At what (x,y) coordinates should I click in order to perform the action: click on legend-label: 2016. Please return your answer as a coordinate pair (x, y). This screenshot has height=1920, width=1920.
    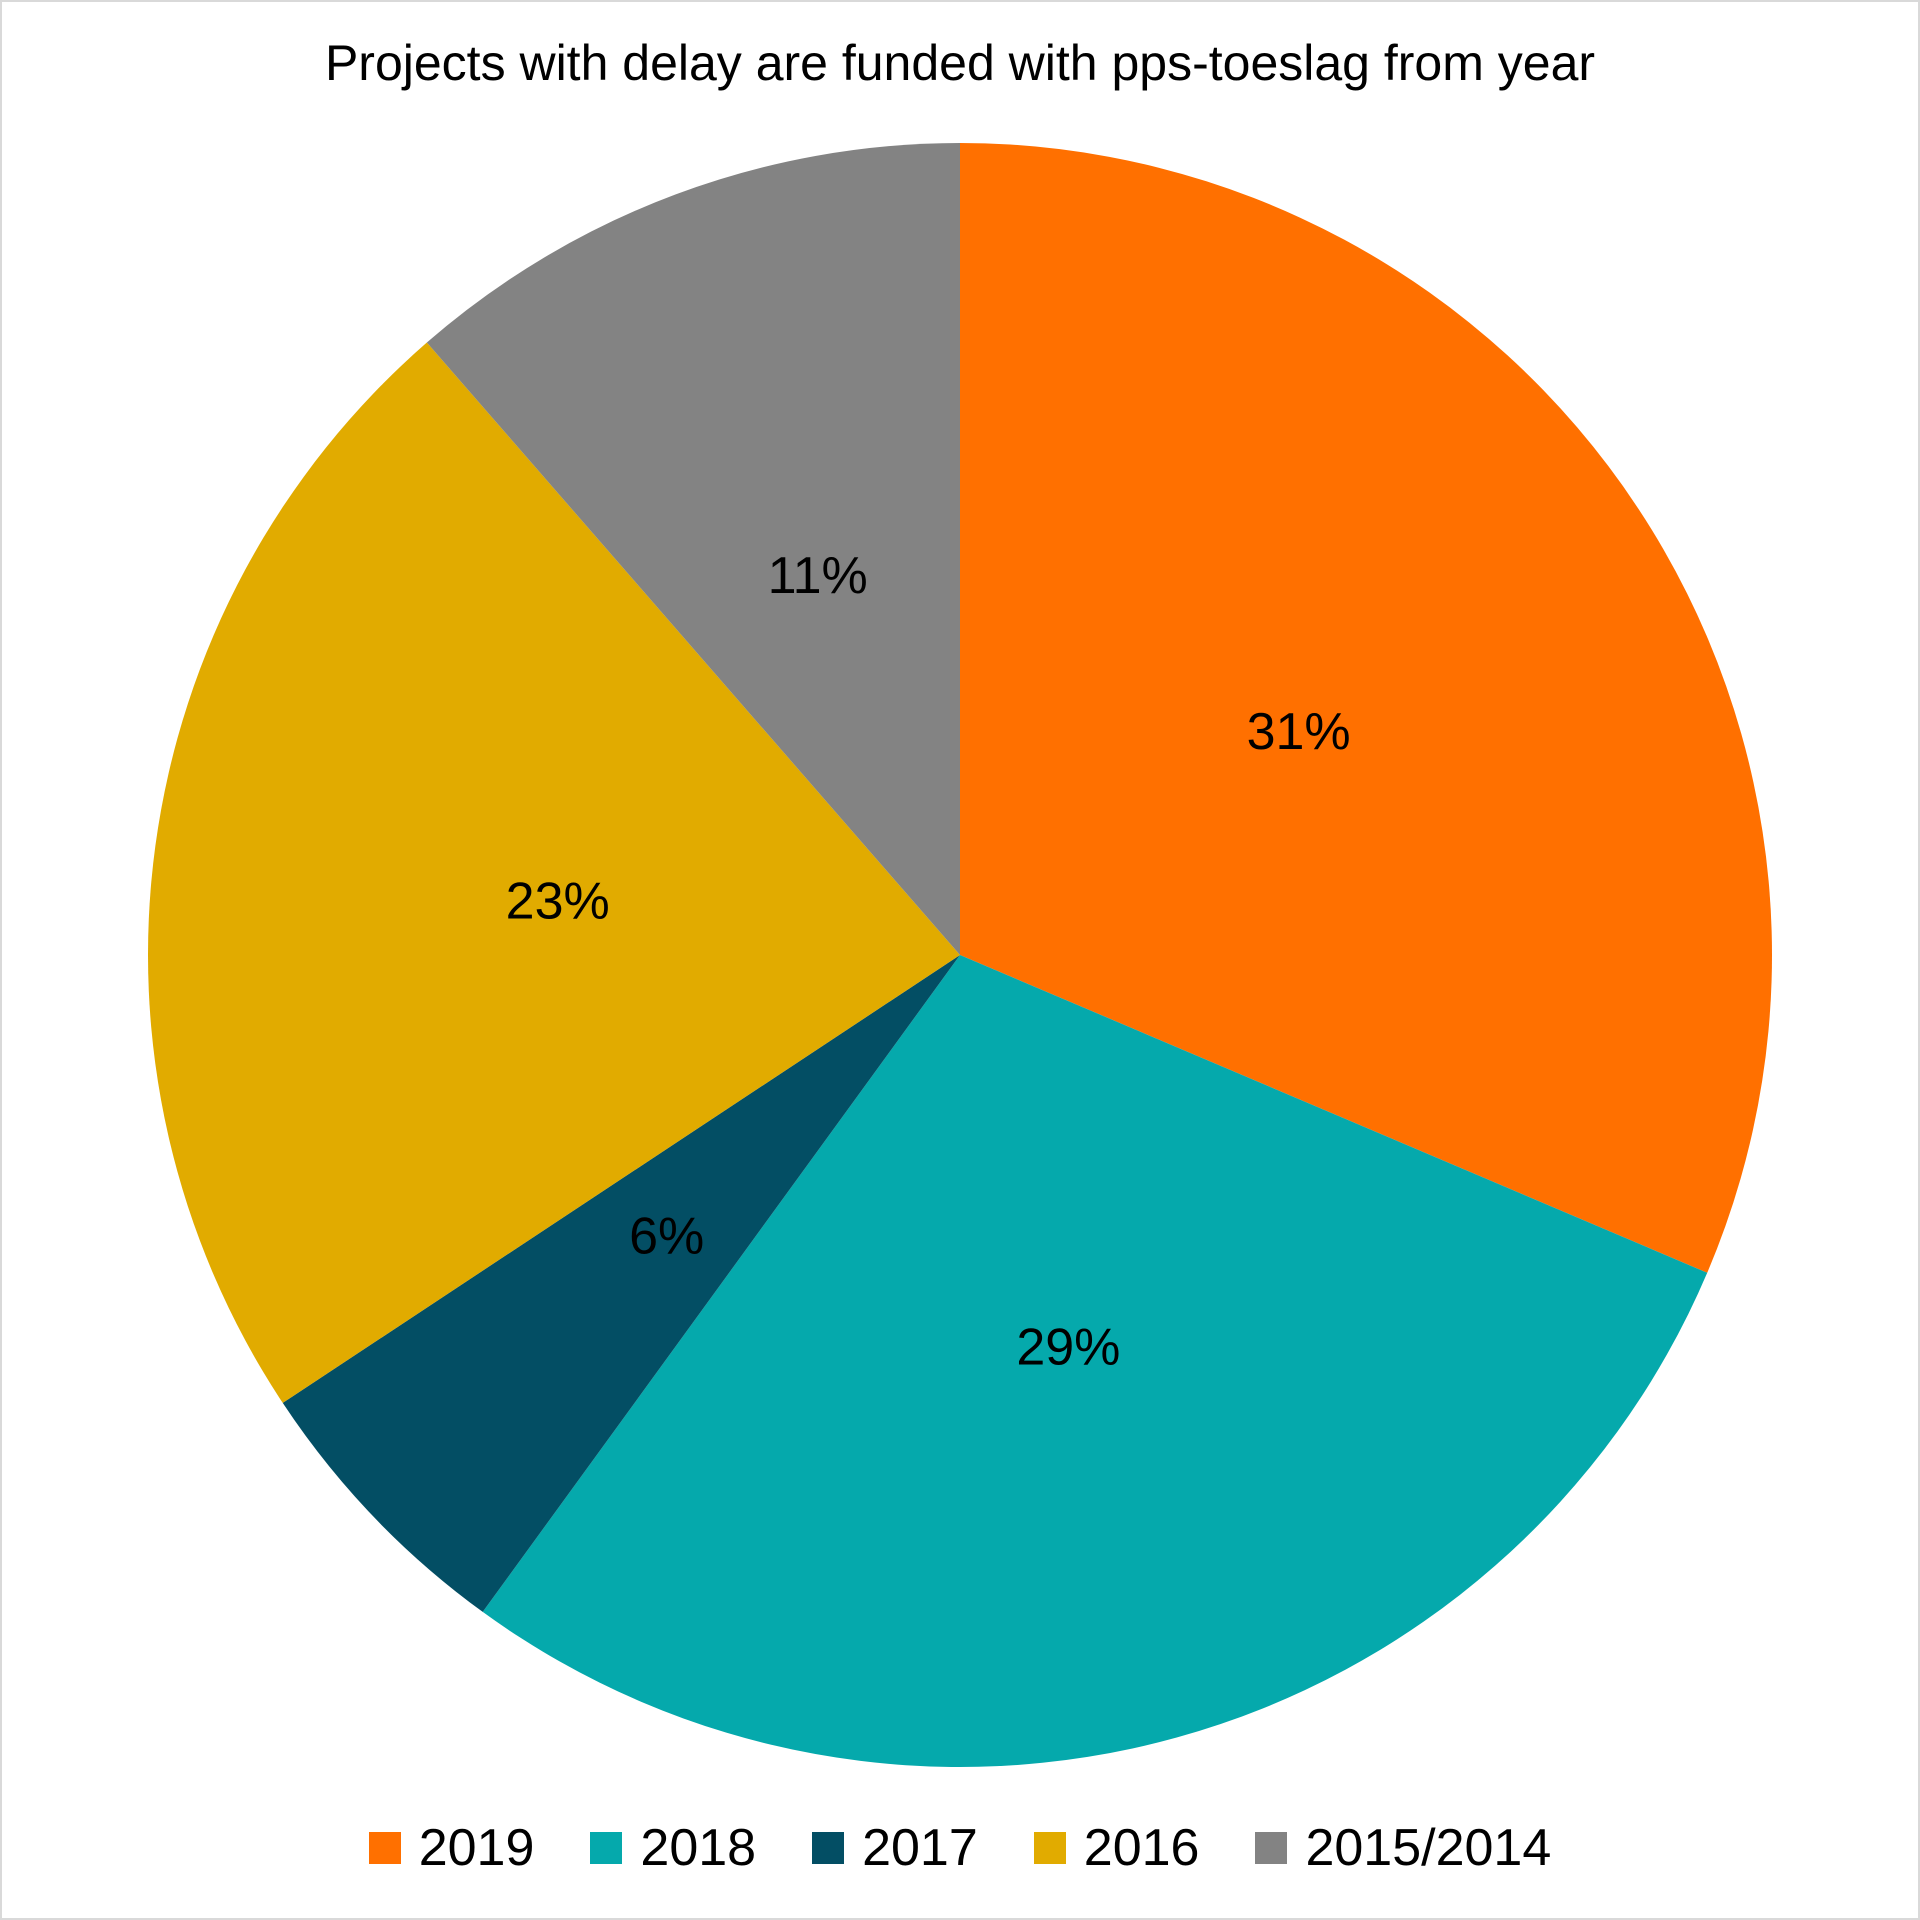
    Looking at the image, I should click on (1141, 1848).